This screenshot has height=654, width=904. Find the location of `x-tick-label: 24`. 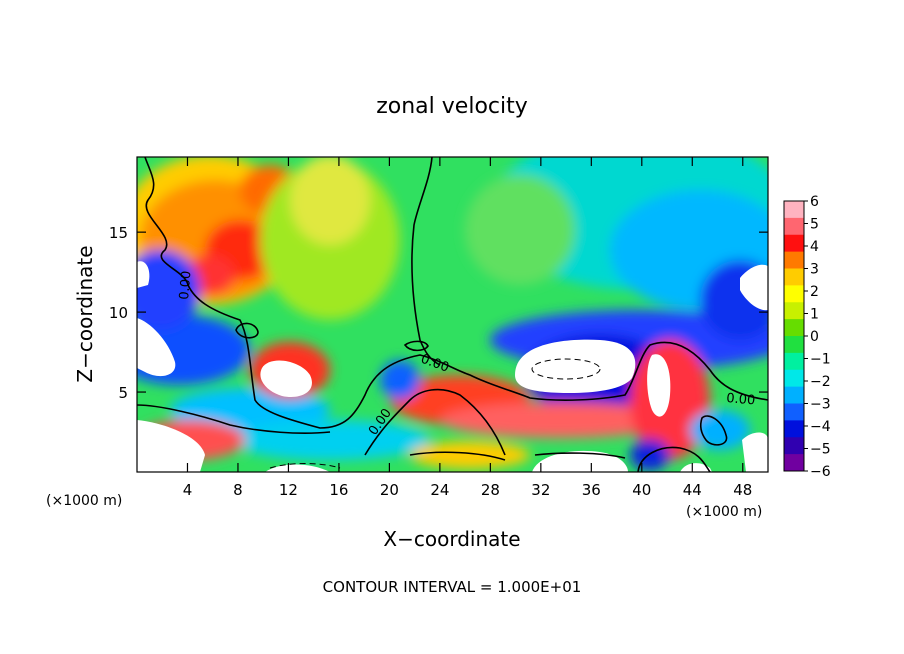

x-tick-label: 24 is located at coordinates (439, 490).